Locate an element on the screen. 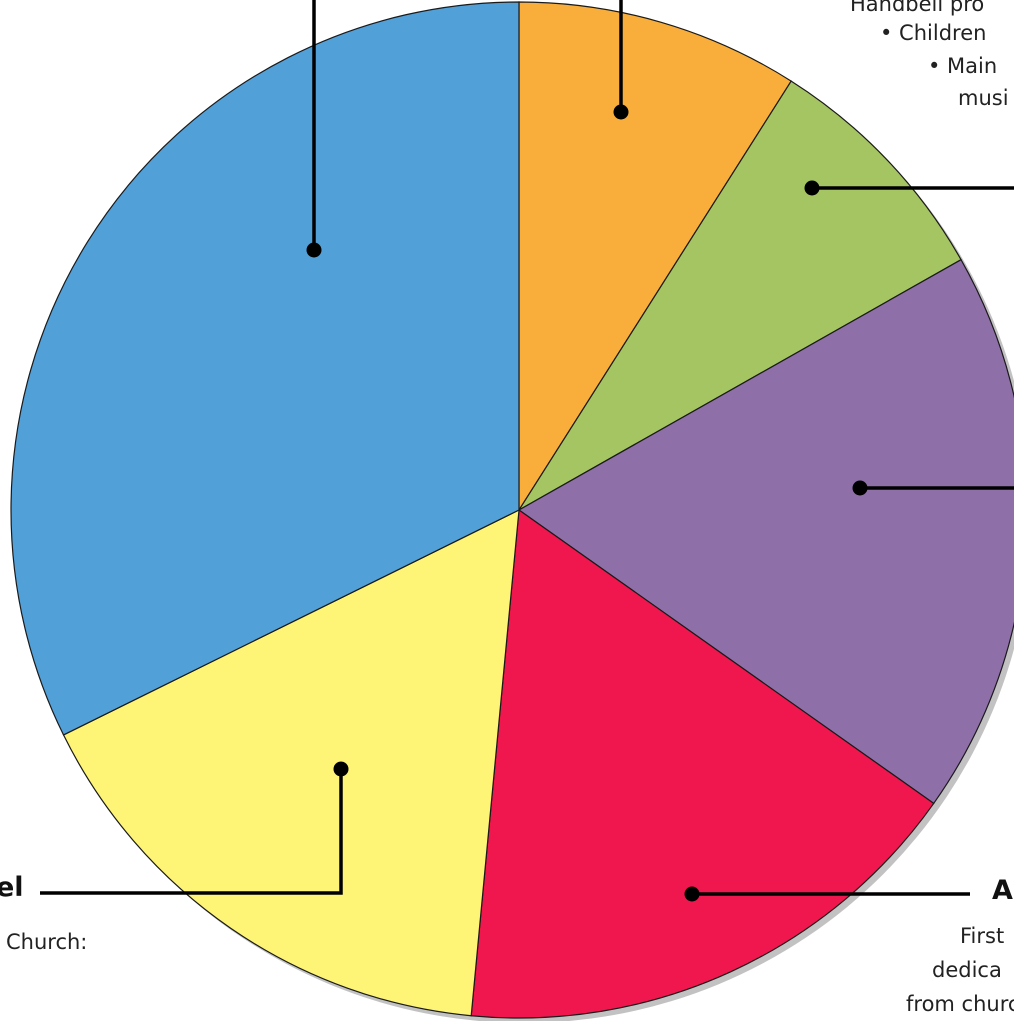 This screenshot has width=1014, height=1021. annotation-red-line-2: dedica is located at coordinates (967, 970).